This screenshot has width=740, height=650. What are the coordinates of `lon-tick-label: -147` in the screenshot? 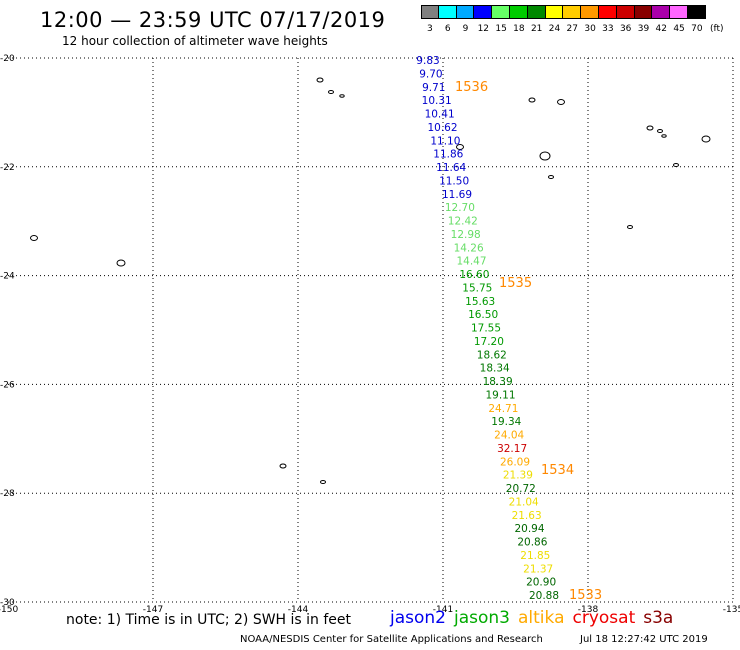 It's located at (153, 610).